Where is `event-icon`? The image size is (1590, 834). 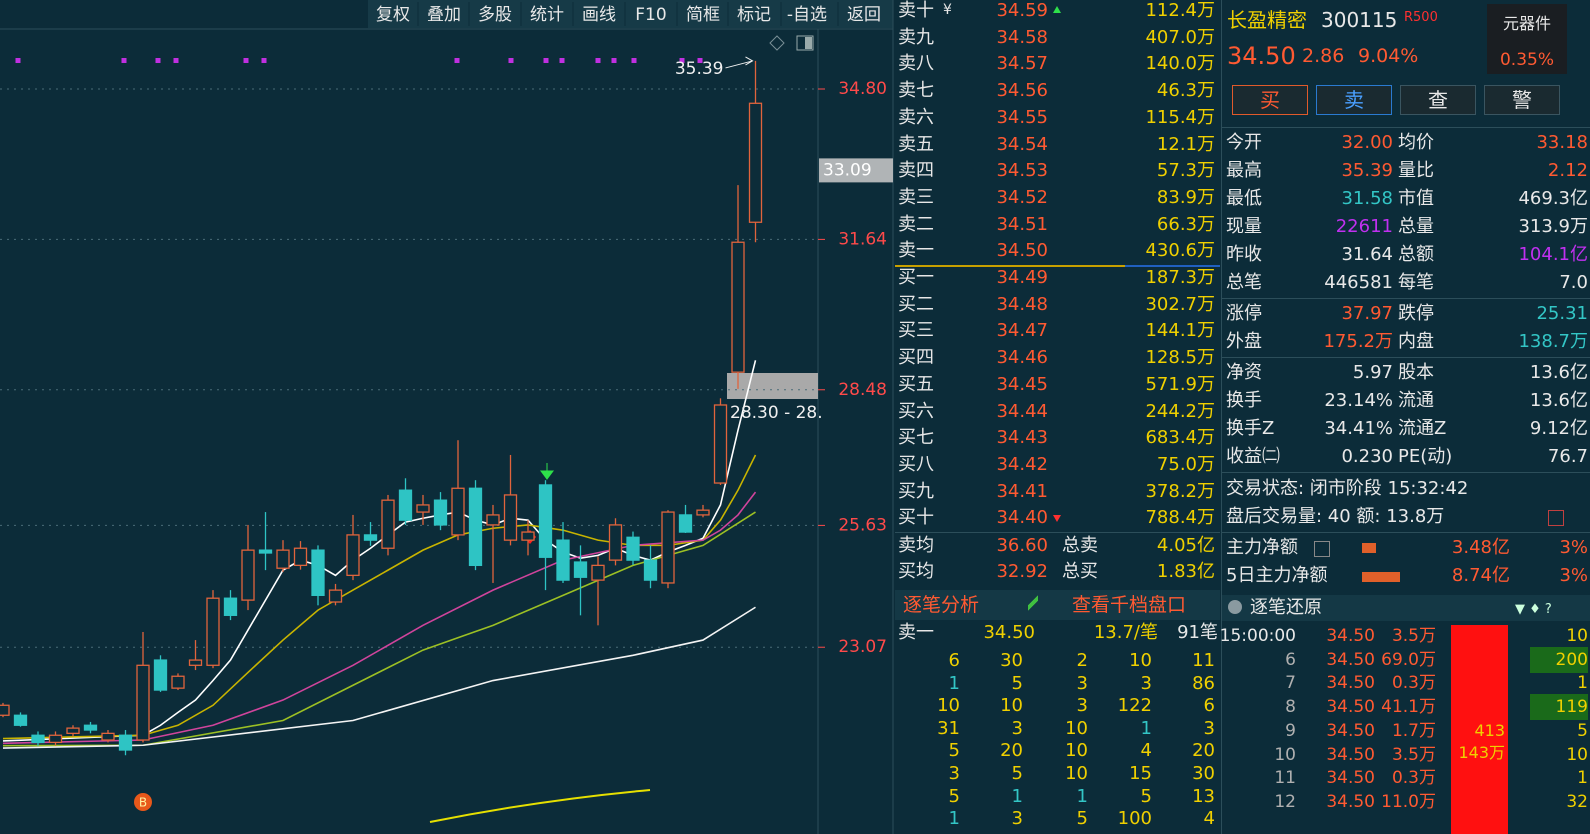
event-icon is located at coordinates (143, 802).